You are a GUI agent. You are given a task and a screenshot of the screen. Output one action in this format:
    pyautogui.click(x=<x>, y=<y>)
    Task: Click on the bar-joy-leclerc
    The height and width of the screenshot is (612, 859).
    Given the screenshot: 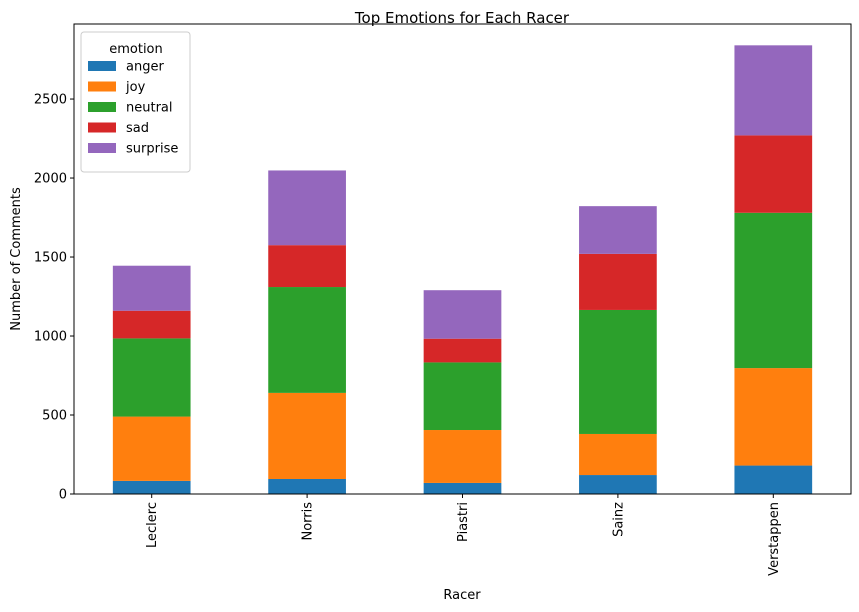 What is the action you would take?
    pyautogui.click(x=151, y=448)
    